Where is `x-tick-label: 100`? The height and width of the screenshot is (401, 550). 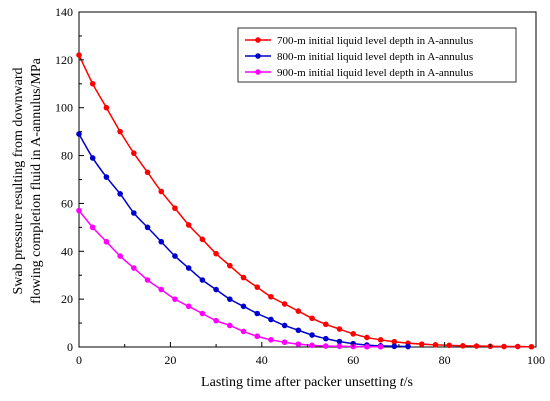 x-tick-label: 100 is located at coordinates (536, 360).